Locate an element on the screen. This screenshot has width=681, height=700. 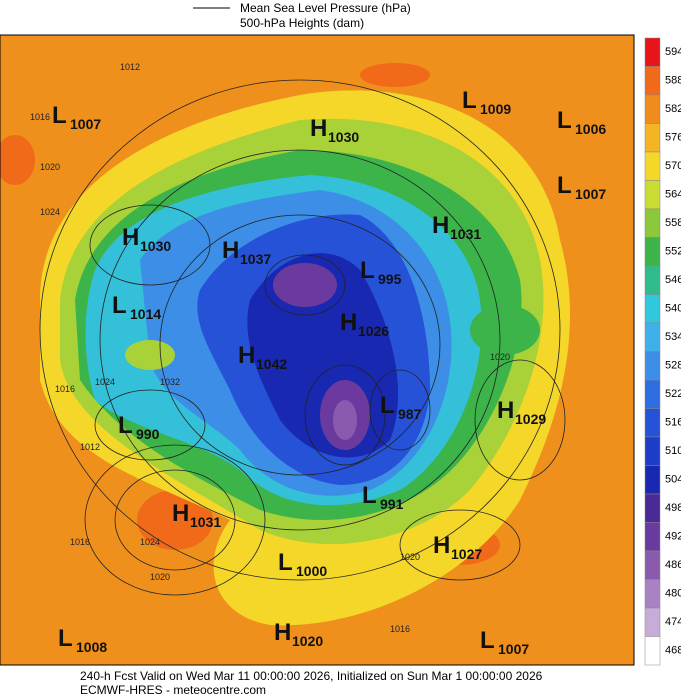
center-value: 987 is located at coordinates (410, 414).